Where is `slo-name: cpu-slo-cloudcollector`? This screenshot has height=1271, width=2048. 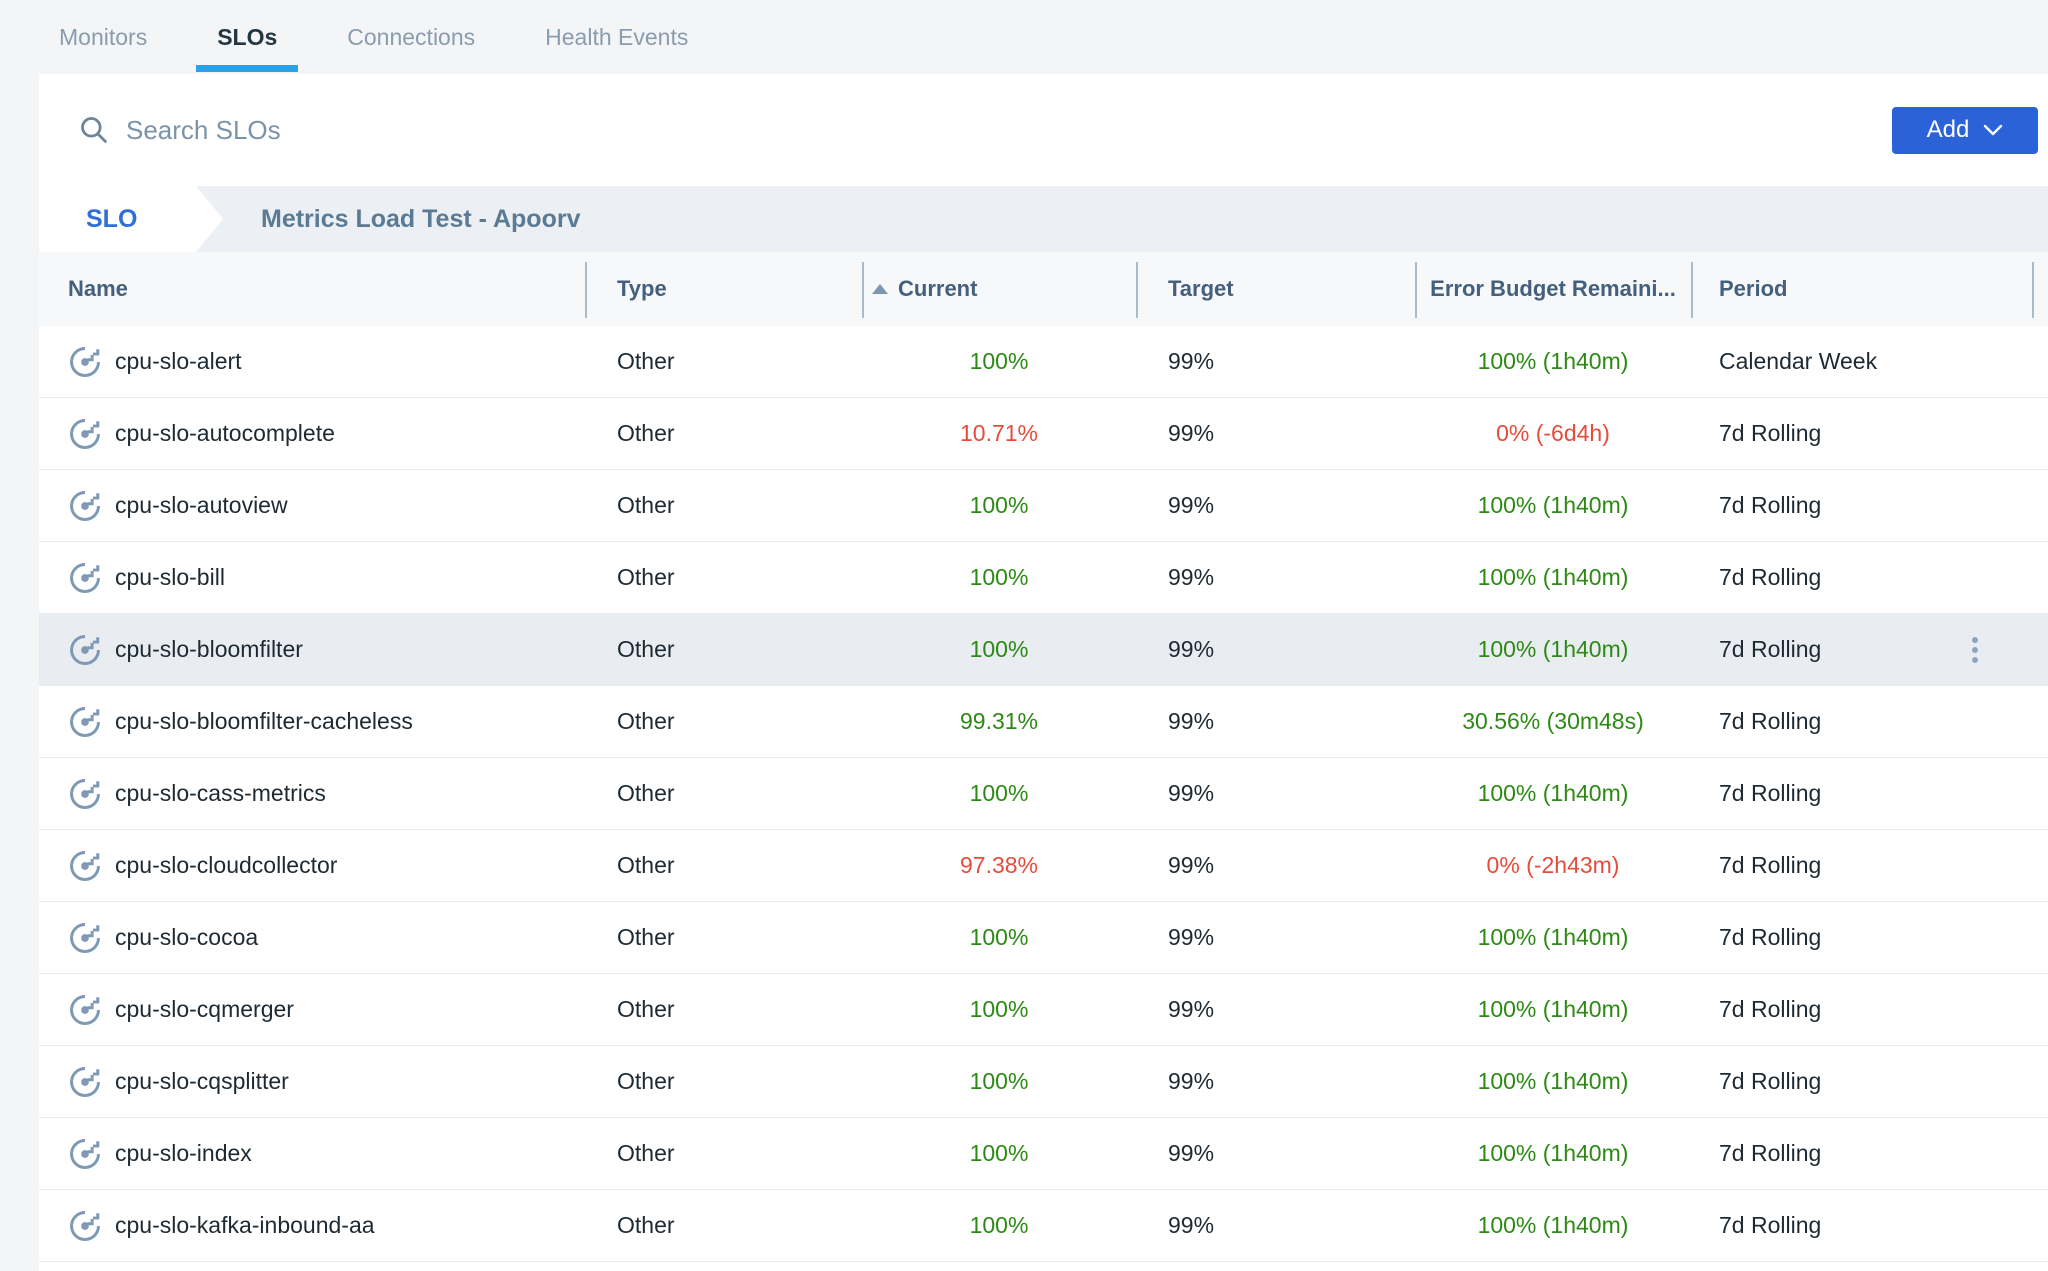 slo-name: cpu-slo-cloudcollector is located at coordinates (226, 865).